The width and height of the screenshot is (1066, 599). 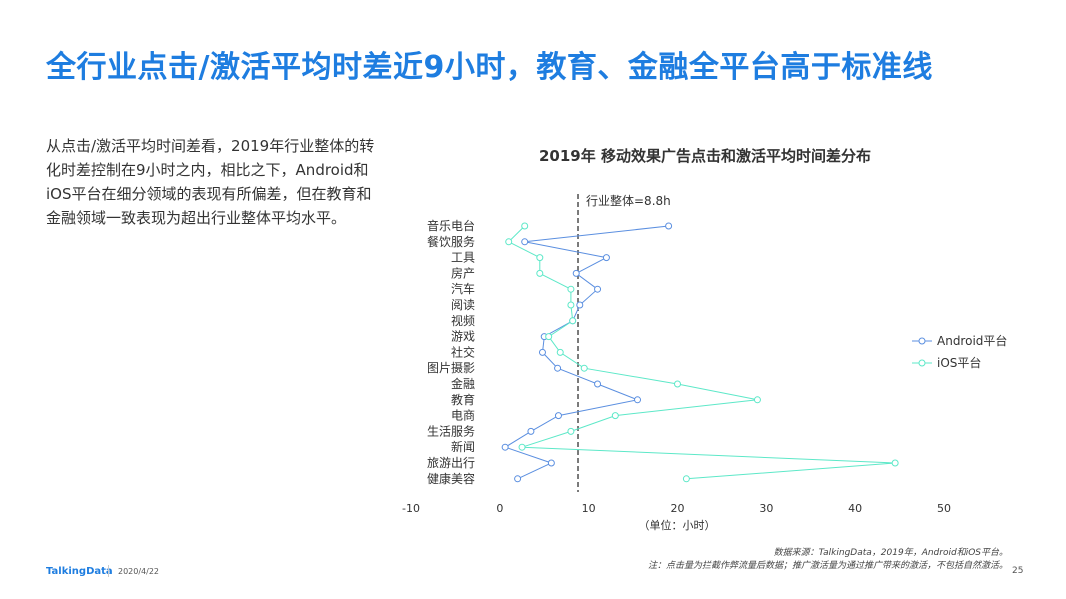 I want to click on category-label: 餐饮服务, so click(x=451, y=241).